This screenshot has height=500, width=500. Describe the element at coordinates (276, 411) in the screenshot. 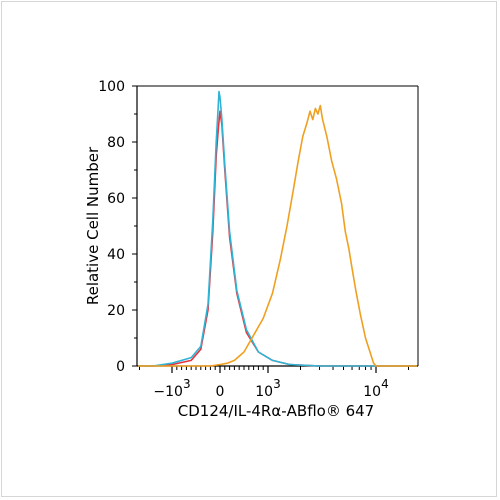

I see `x-axis-title: CD124/IL-4Rα-ABflo® 647` at that location.